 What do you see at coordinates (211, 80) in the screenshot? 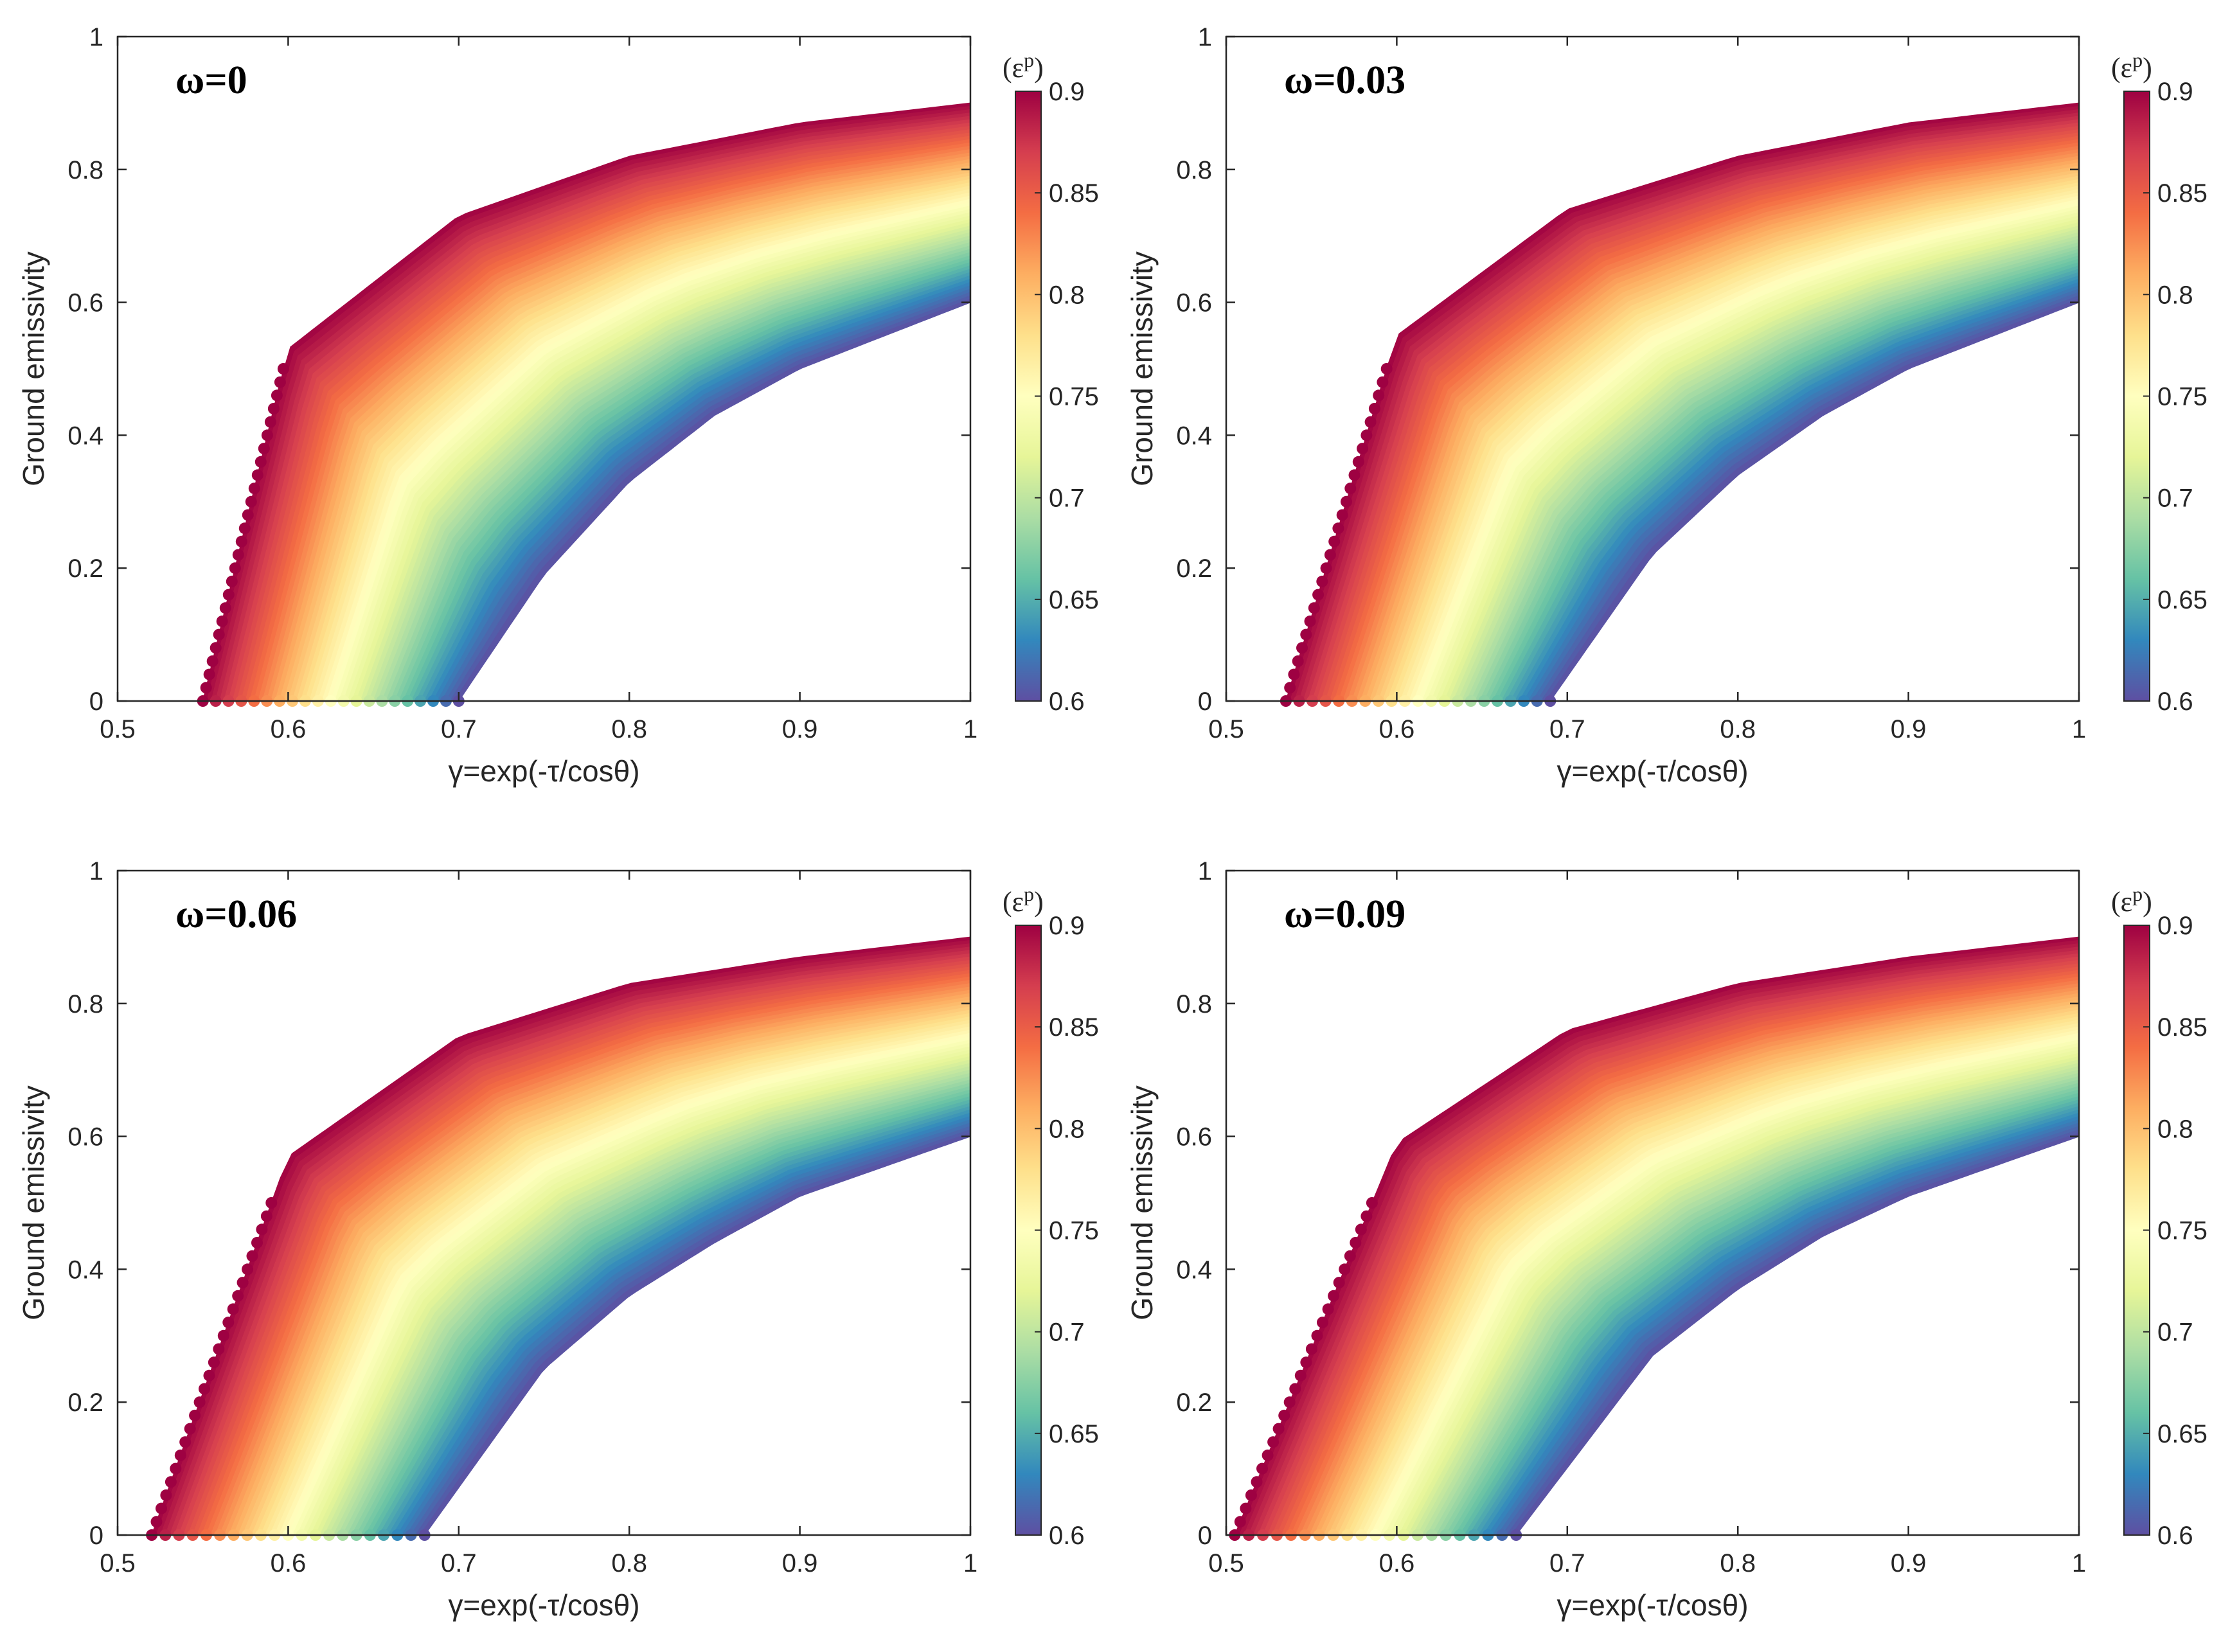
I see `panel-title: ω=0` at bounding box center [211, 80].